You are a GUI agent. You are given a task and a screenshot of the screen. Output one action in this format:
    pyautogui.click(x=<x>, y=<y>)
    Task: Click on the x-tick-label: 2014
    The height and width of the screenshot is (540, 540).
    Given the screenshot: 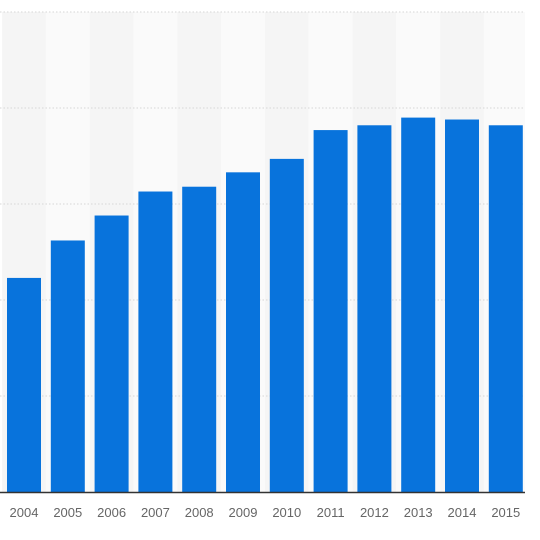 What is the action you would take?
    pyautogui.click(x=462, y=512)
    